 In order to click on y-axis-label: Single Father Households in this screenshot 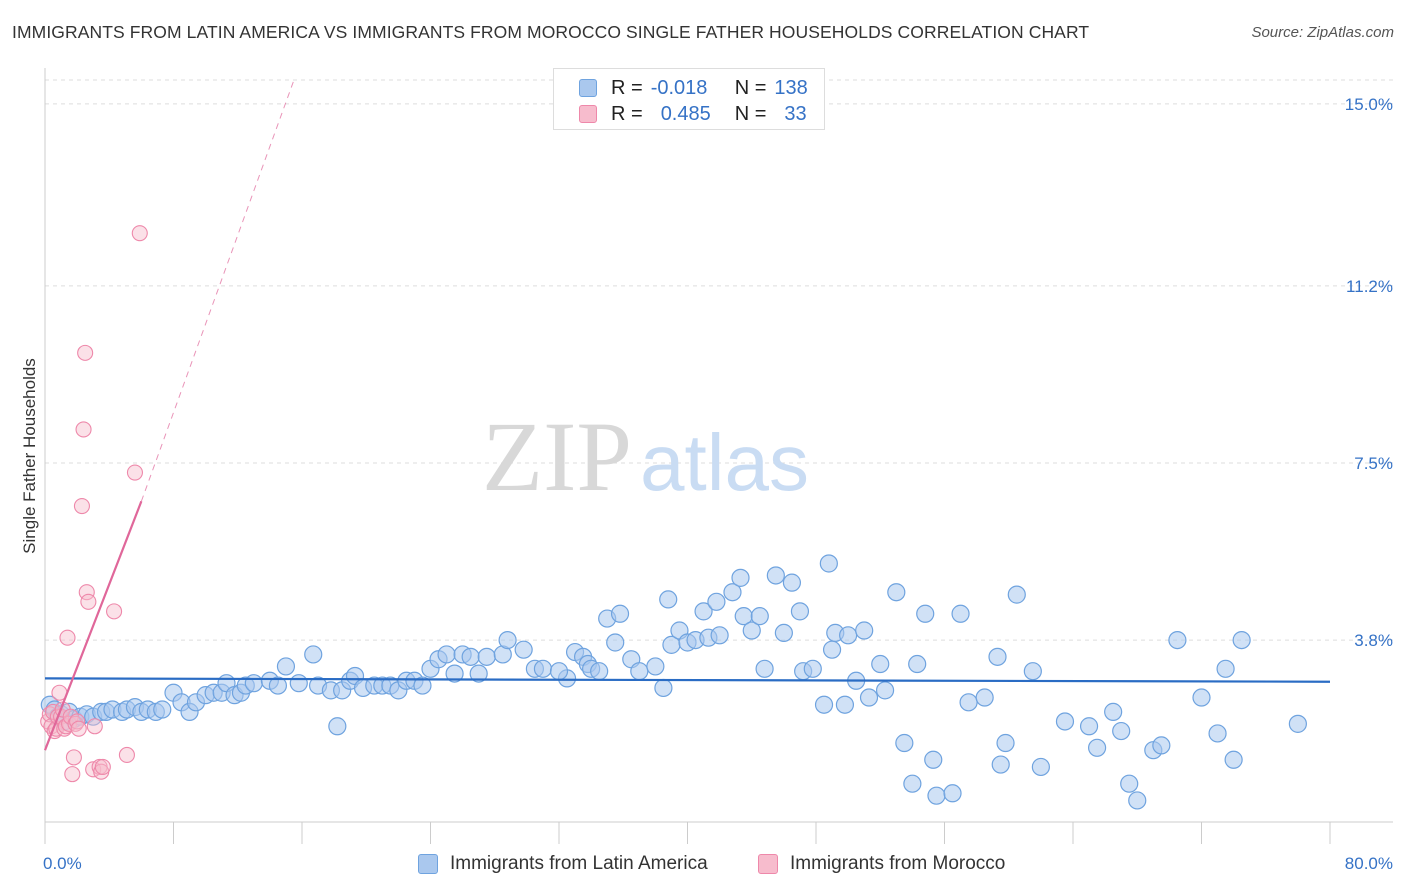, I will do `click(29, 456)`.